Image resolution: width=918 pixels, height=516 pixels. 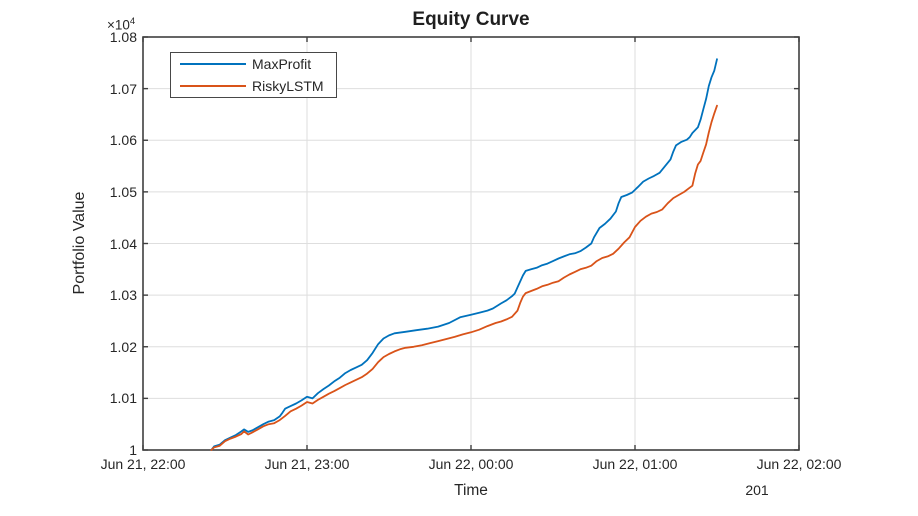 I want to click on y-axis-label: Portfolio Value, so click(x=79, y=243).